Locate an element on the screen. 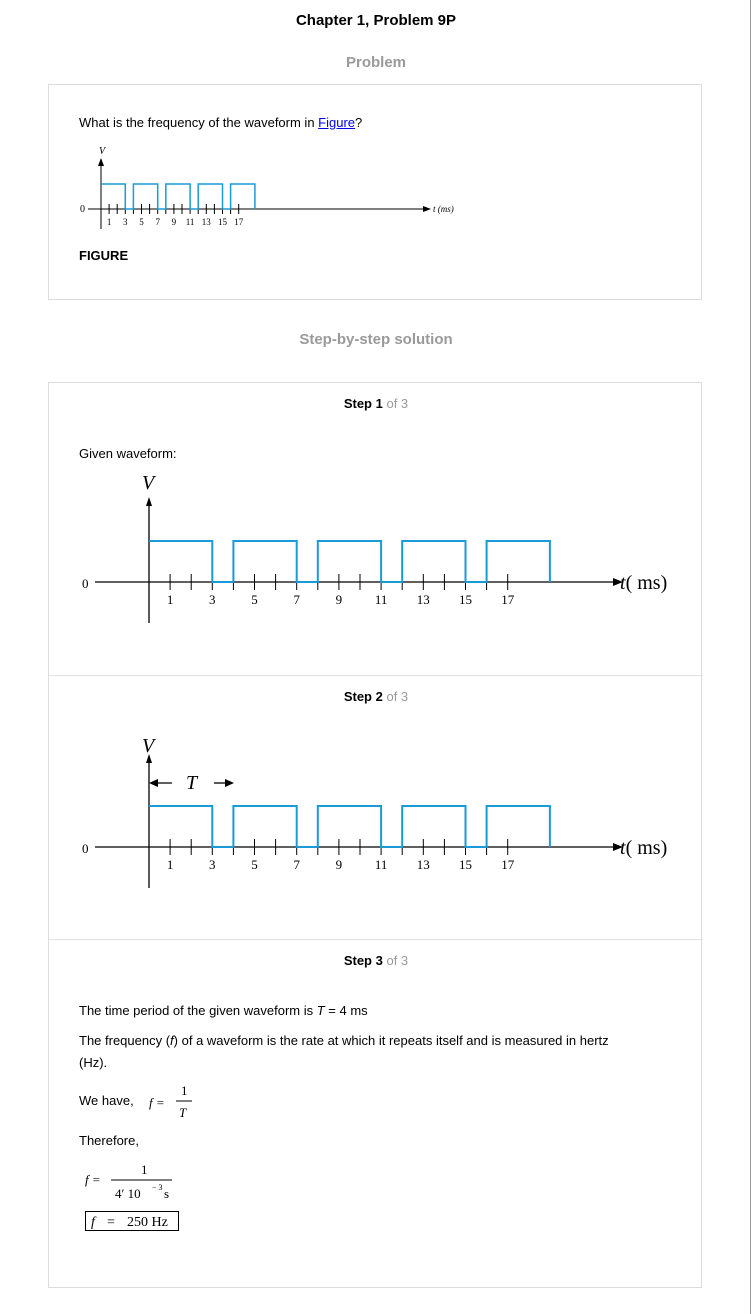  step-1-waveform-figure: V 0 t( ms) 1 3 5 7 9 11 13 15 17 is located at coordinates (374, 547).